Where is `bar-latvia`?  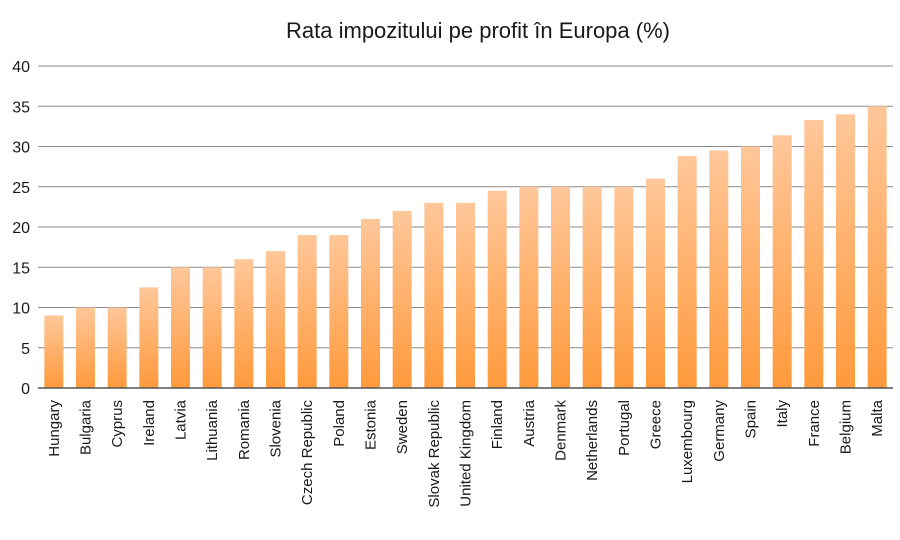
bar-latvia is located at coordinates (180, 327).